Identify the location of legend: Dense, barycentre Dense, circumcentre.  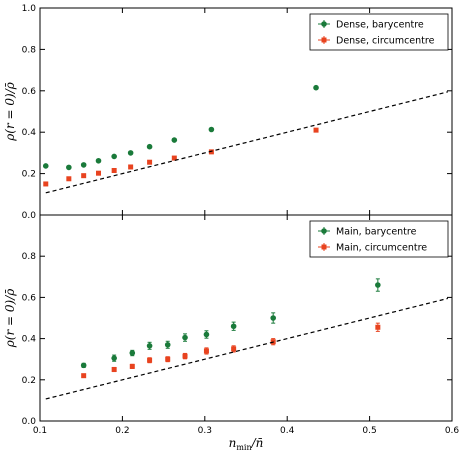
(379, 32).